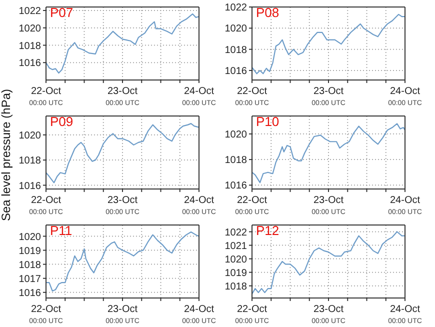 The height and width of the screenshot is (327, 435). Describe the element at coordinates (62, 12) in the screenshot. I see `chart-title: P07` at that location.